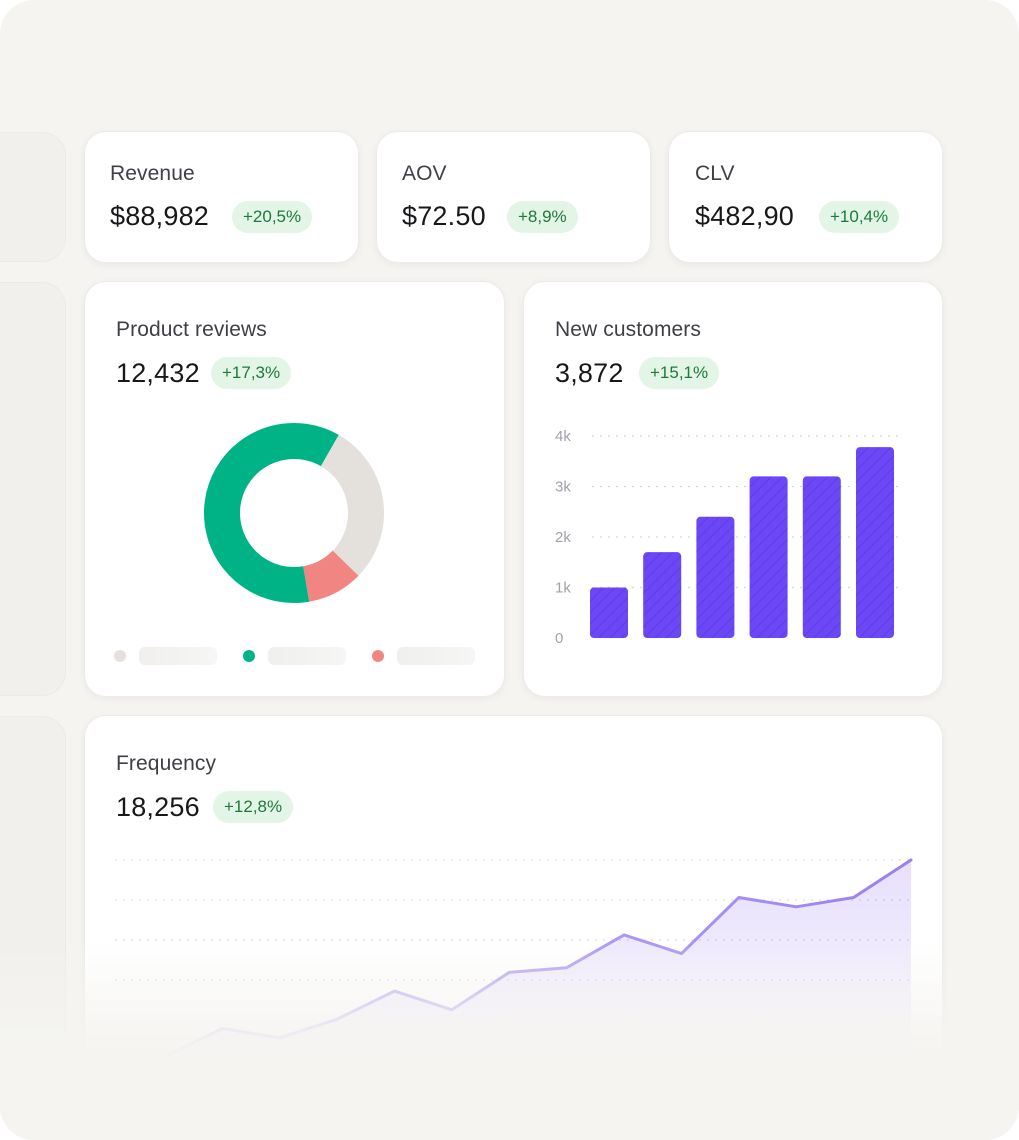  Describe the element at coordinates (120, 656) in the screenshot. I see `legend-dot-neutral` at that location.